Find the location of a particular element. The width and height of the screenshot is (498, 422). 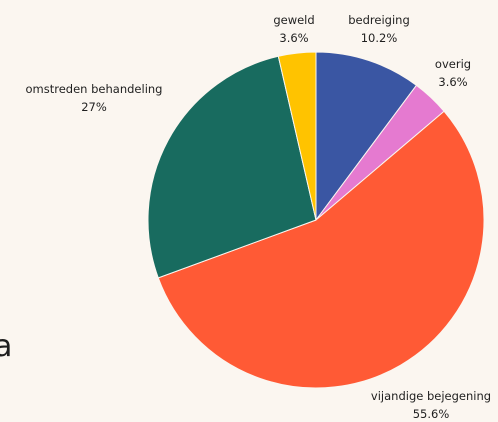

slice-label: geweld is located at coordinates (293, 20).